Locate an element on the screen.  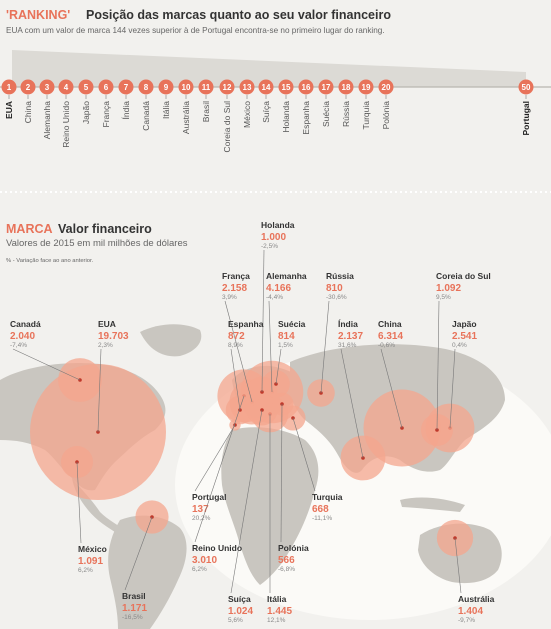
rank-item: 2 China is located at coordinates (28, 101).